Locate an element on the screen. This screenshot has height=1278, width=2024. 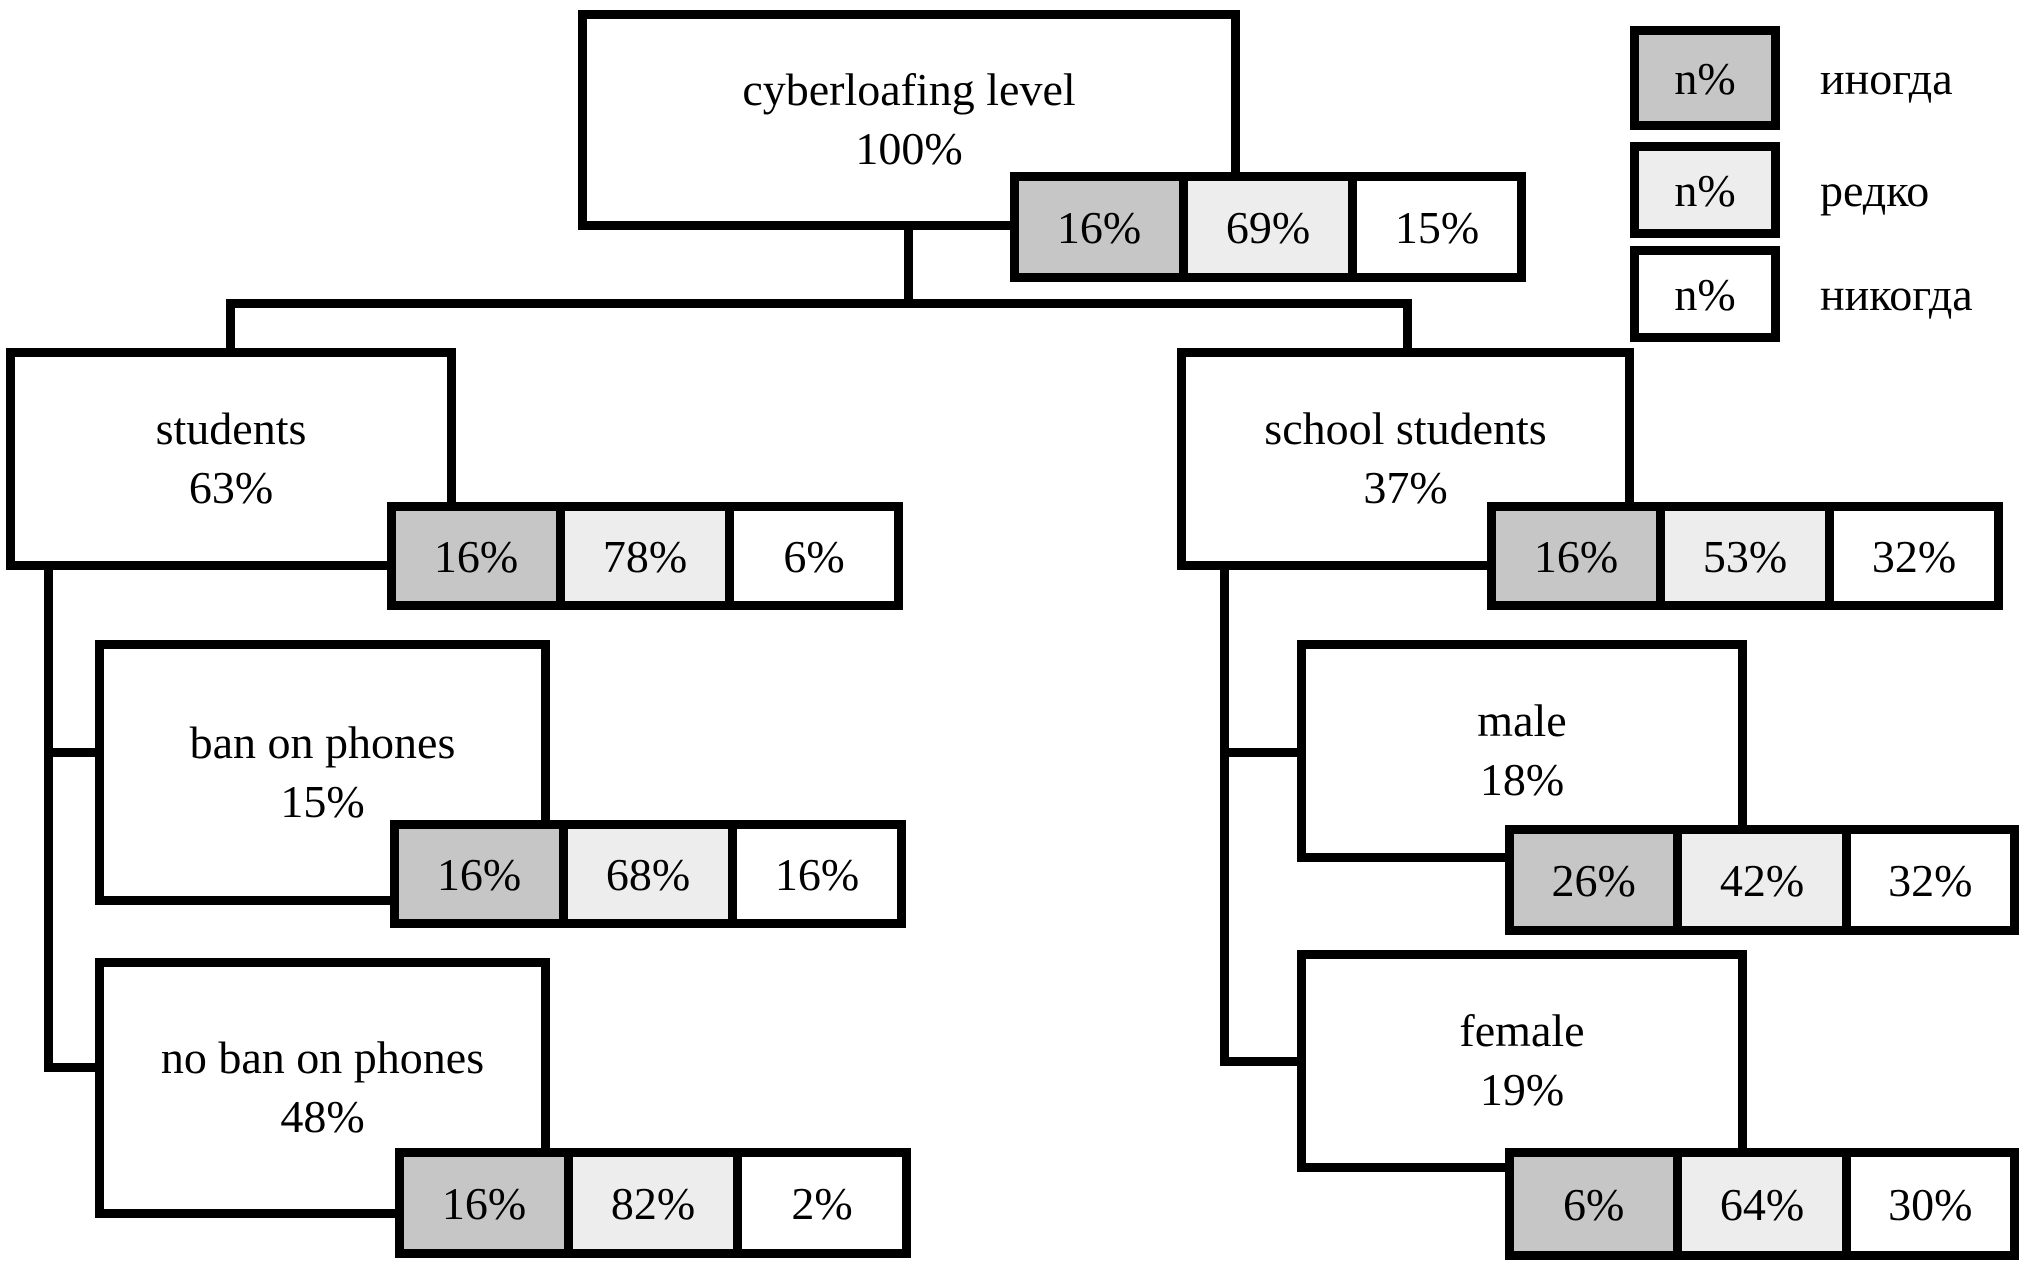
legend-swatch-sometimes: n% is located at coordinates (1705, 78).